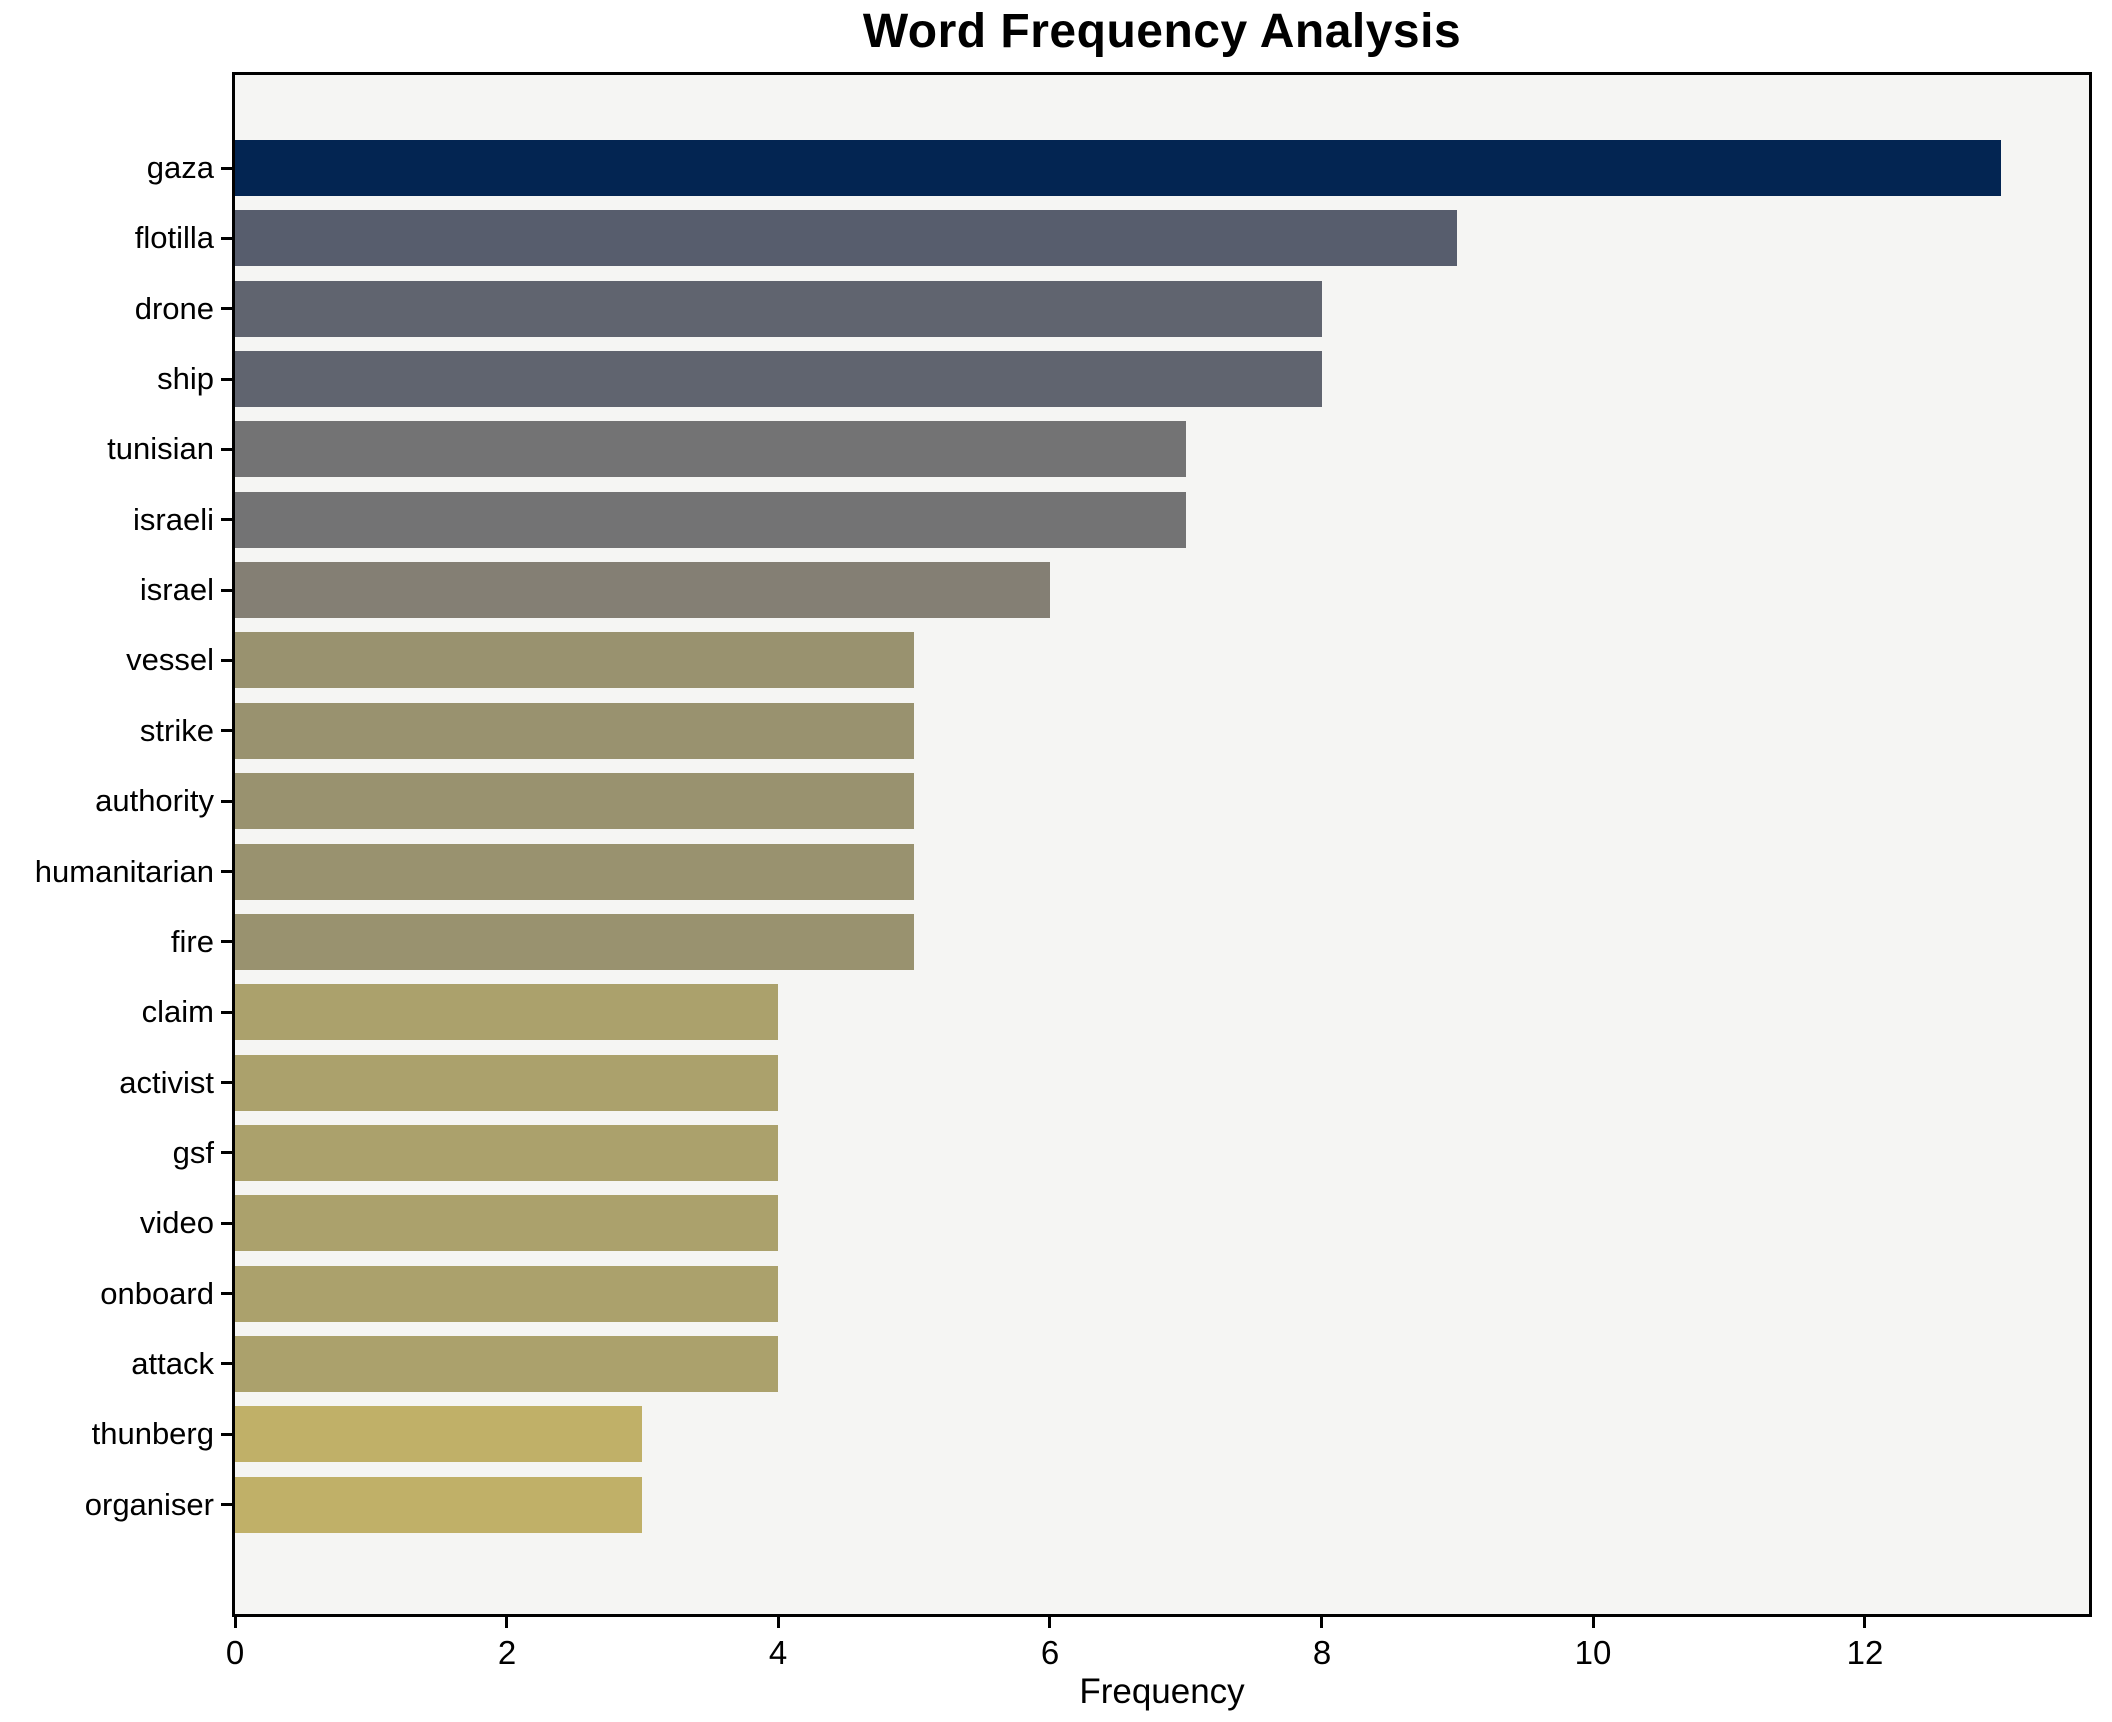  What do you see at coordinates (438, 1505) in the screenshot?
I see `bar-organiser` at bounding box center [438, 1505].